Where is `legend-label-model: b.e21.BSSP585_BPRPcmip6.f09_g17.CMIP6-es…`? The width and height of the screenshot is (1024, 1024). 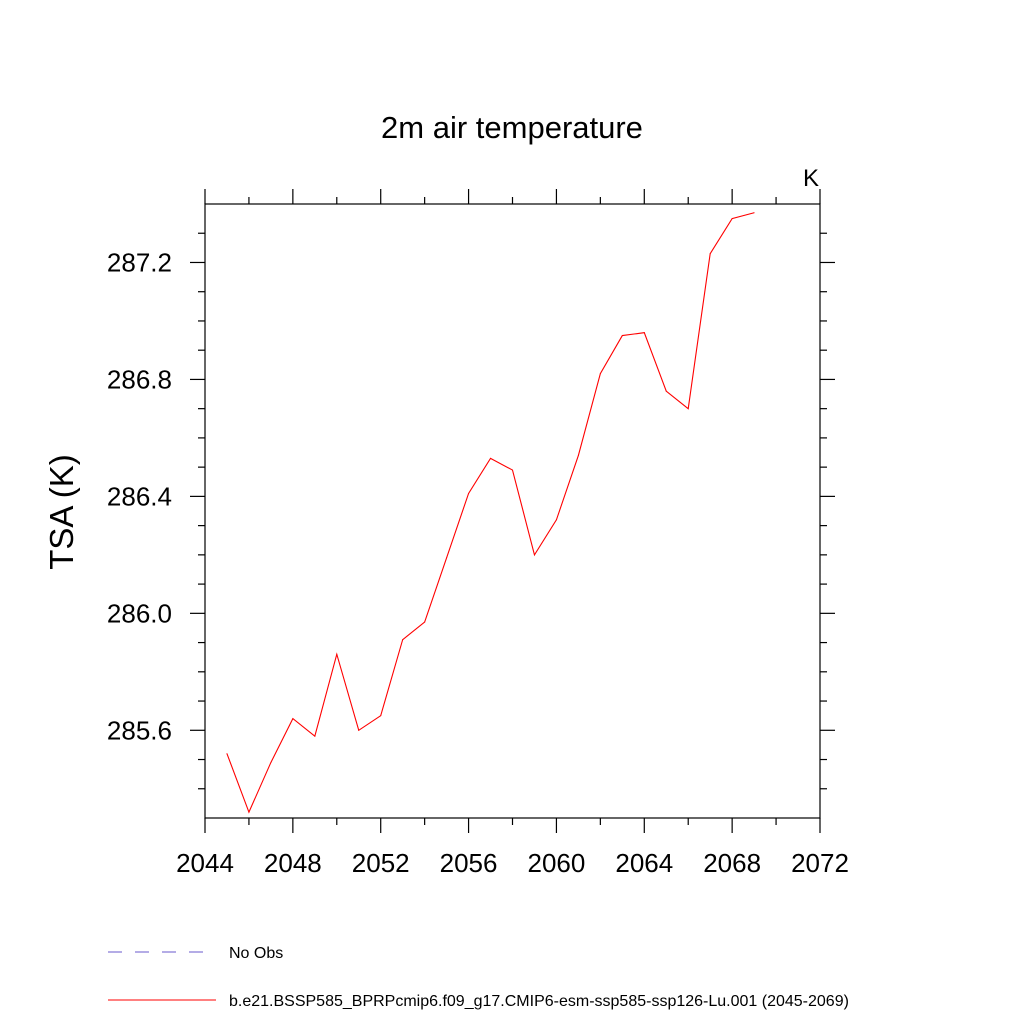
legend-label-model: b.e21.BSSP585_BPRPcmip6.f09_g17.CMIP6-es… is located at coordinates (539, 1001).